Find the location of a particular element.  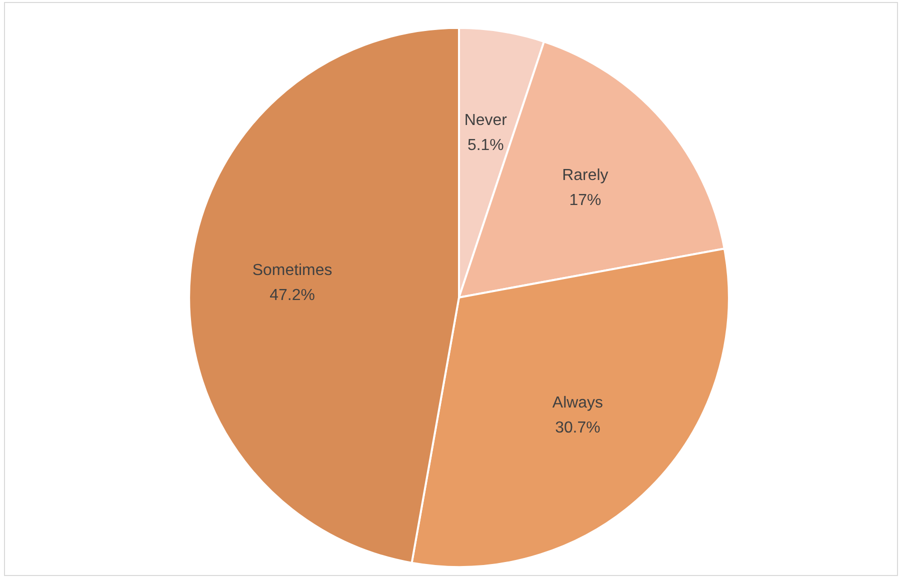

data-label: 47.2% is located at coordinates (292, 295).